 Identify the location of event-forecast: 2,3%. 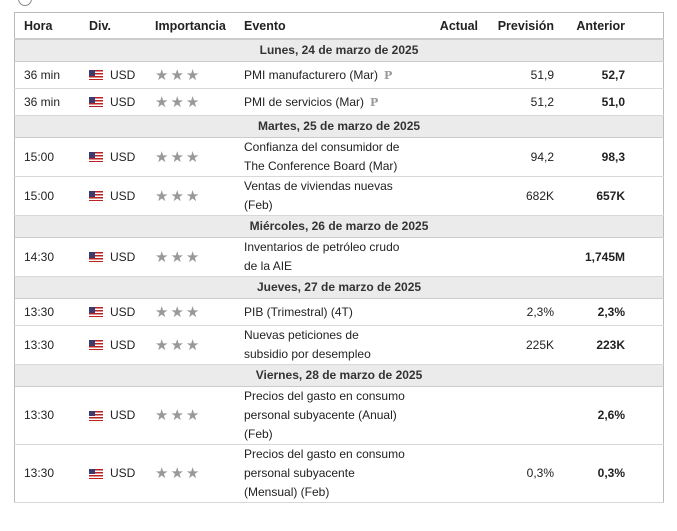
(516, 312).